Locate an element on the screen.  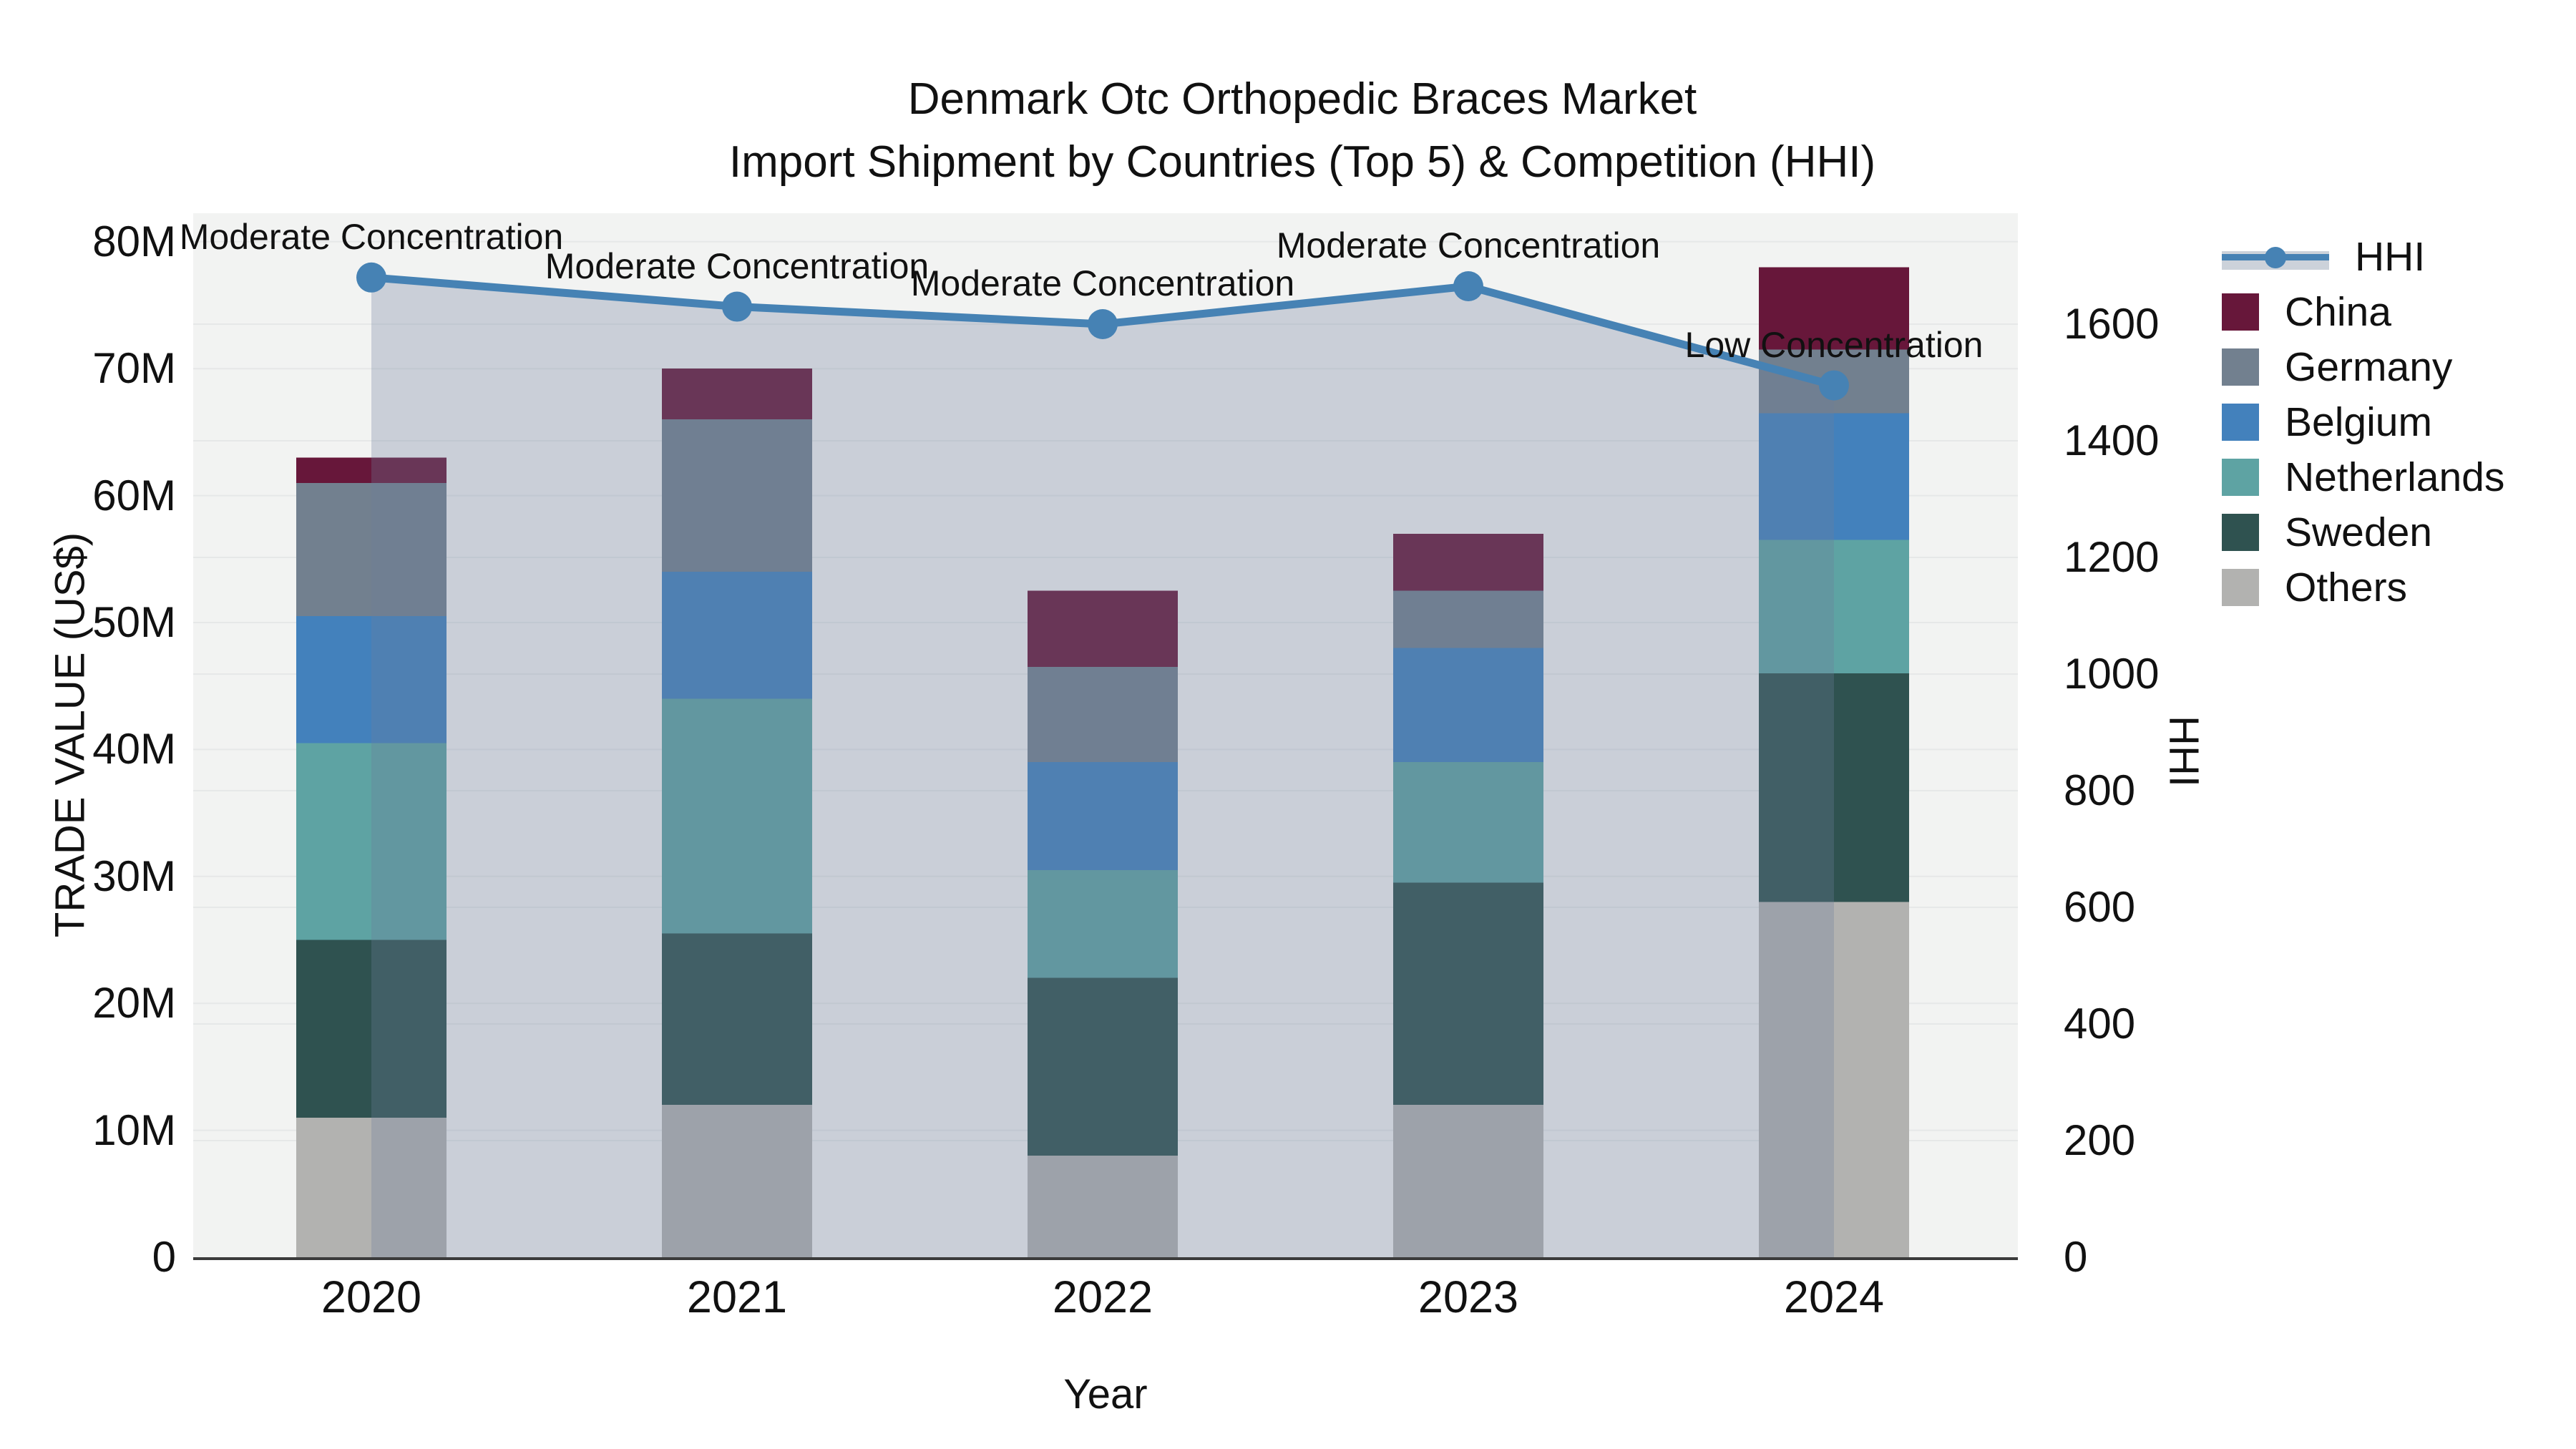
annotation-2021: Moderate Concentration is located at coordinates (737, 265).